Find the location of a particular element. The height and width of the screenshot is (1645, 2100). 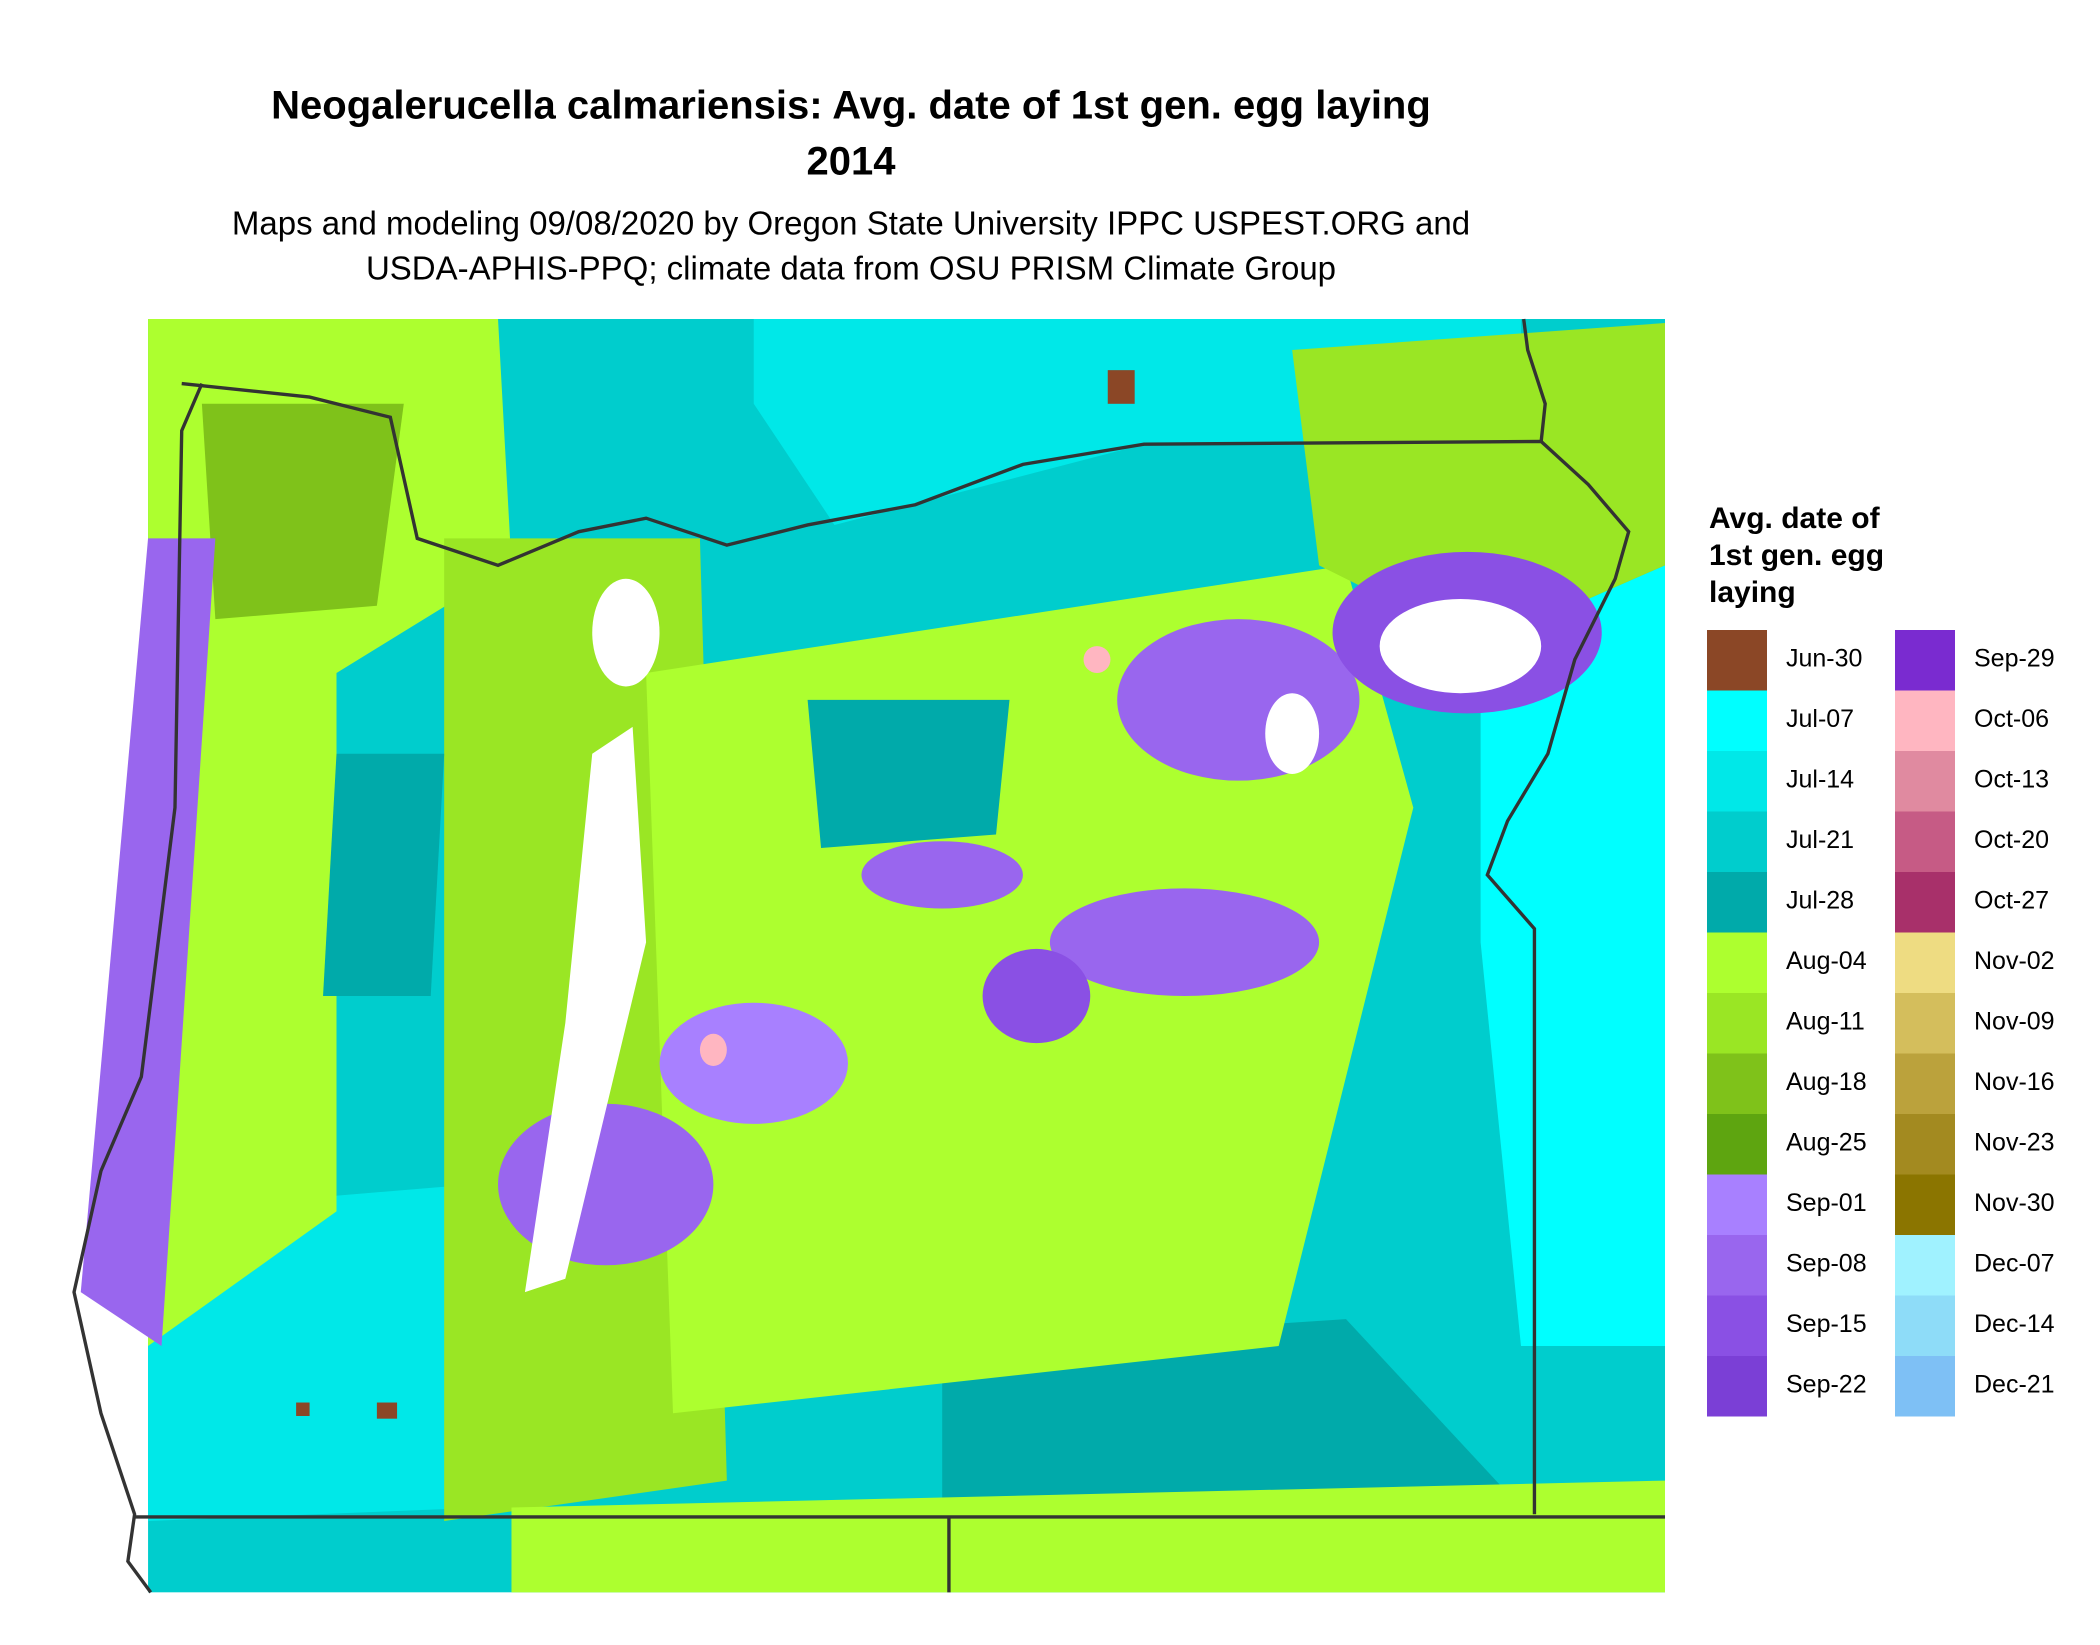

coastline is located at coordinates (138, 988).